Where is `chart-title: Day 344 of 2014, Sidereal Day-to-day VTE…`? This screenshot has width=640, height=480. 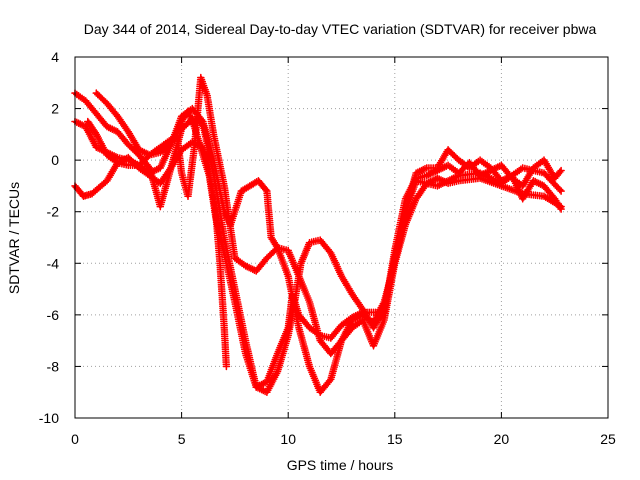 chart-title: Day 344 of 2014, Sidereal Day-to-day VTE… is located at coordinates (340, 29).